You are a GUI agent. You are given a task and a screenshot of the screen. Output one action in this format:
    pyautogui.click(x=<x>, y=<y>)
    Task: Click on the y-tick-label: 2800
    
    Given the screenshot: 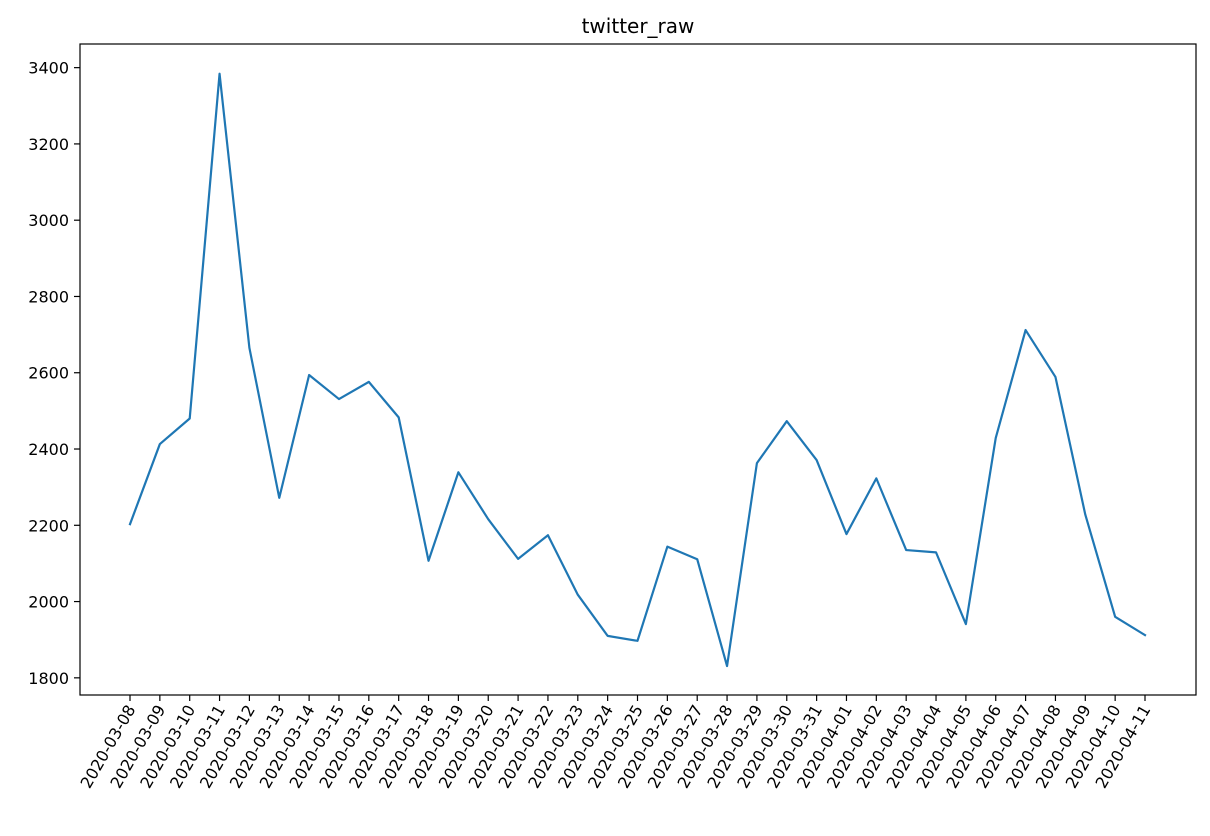 What is the action you would take?
    pyautogui.click(x=48, y=296)
    